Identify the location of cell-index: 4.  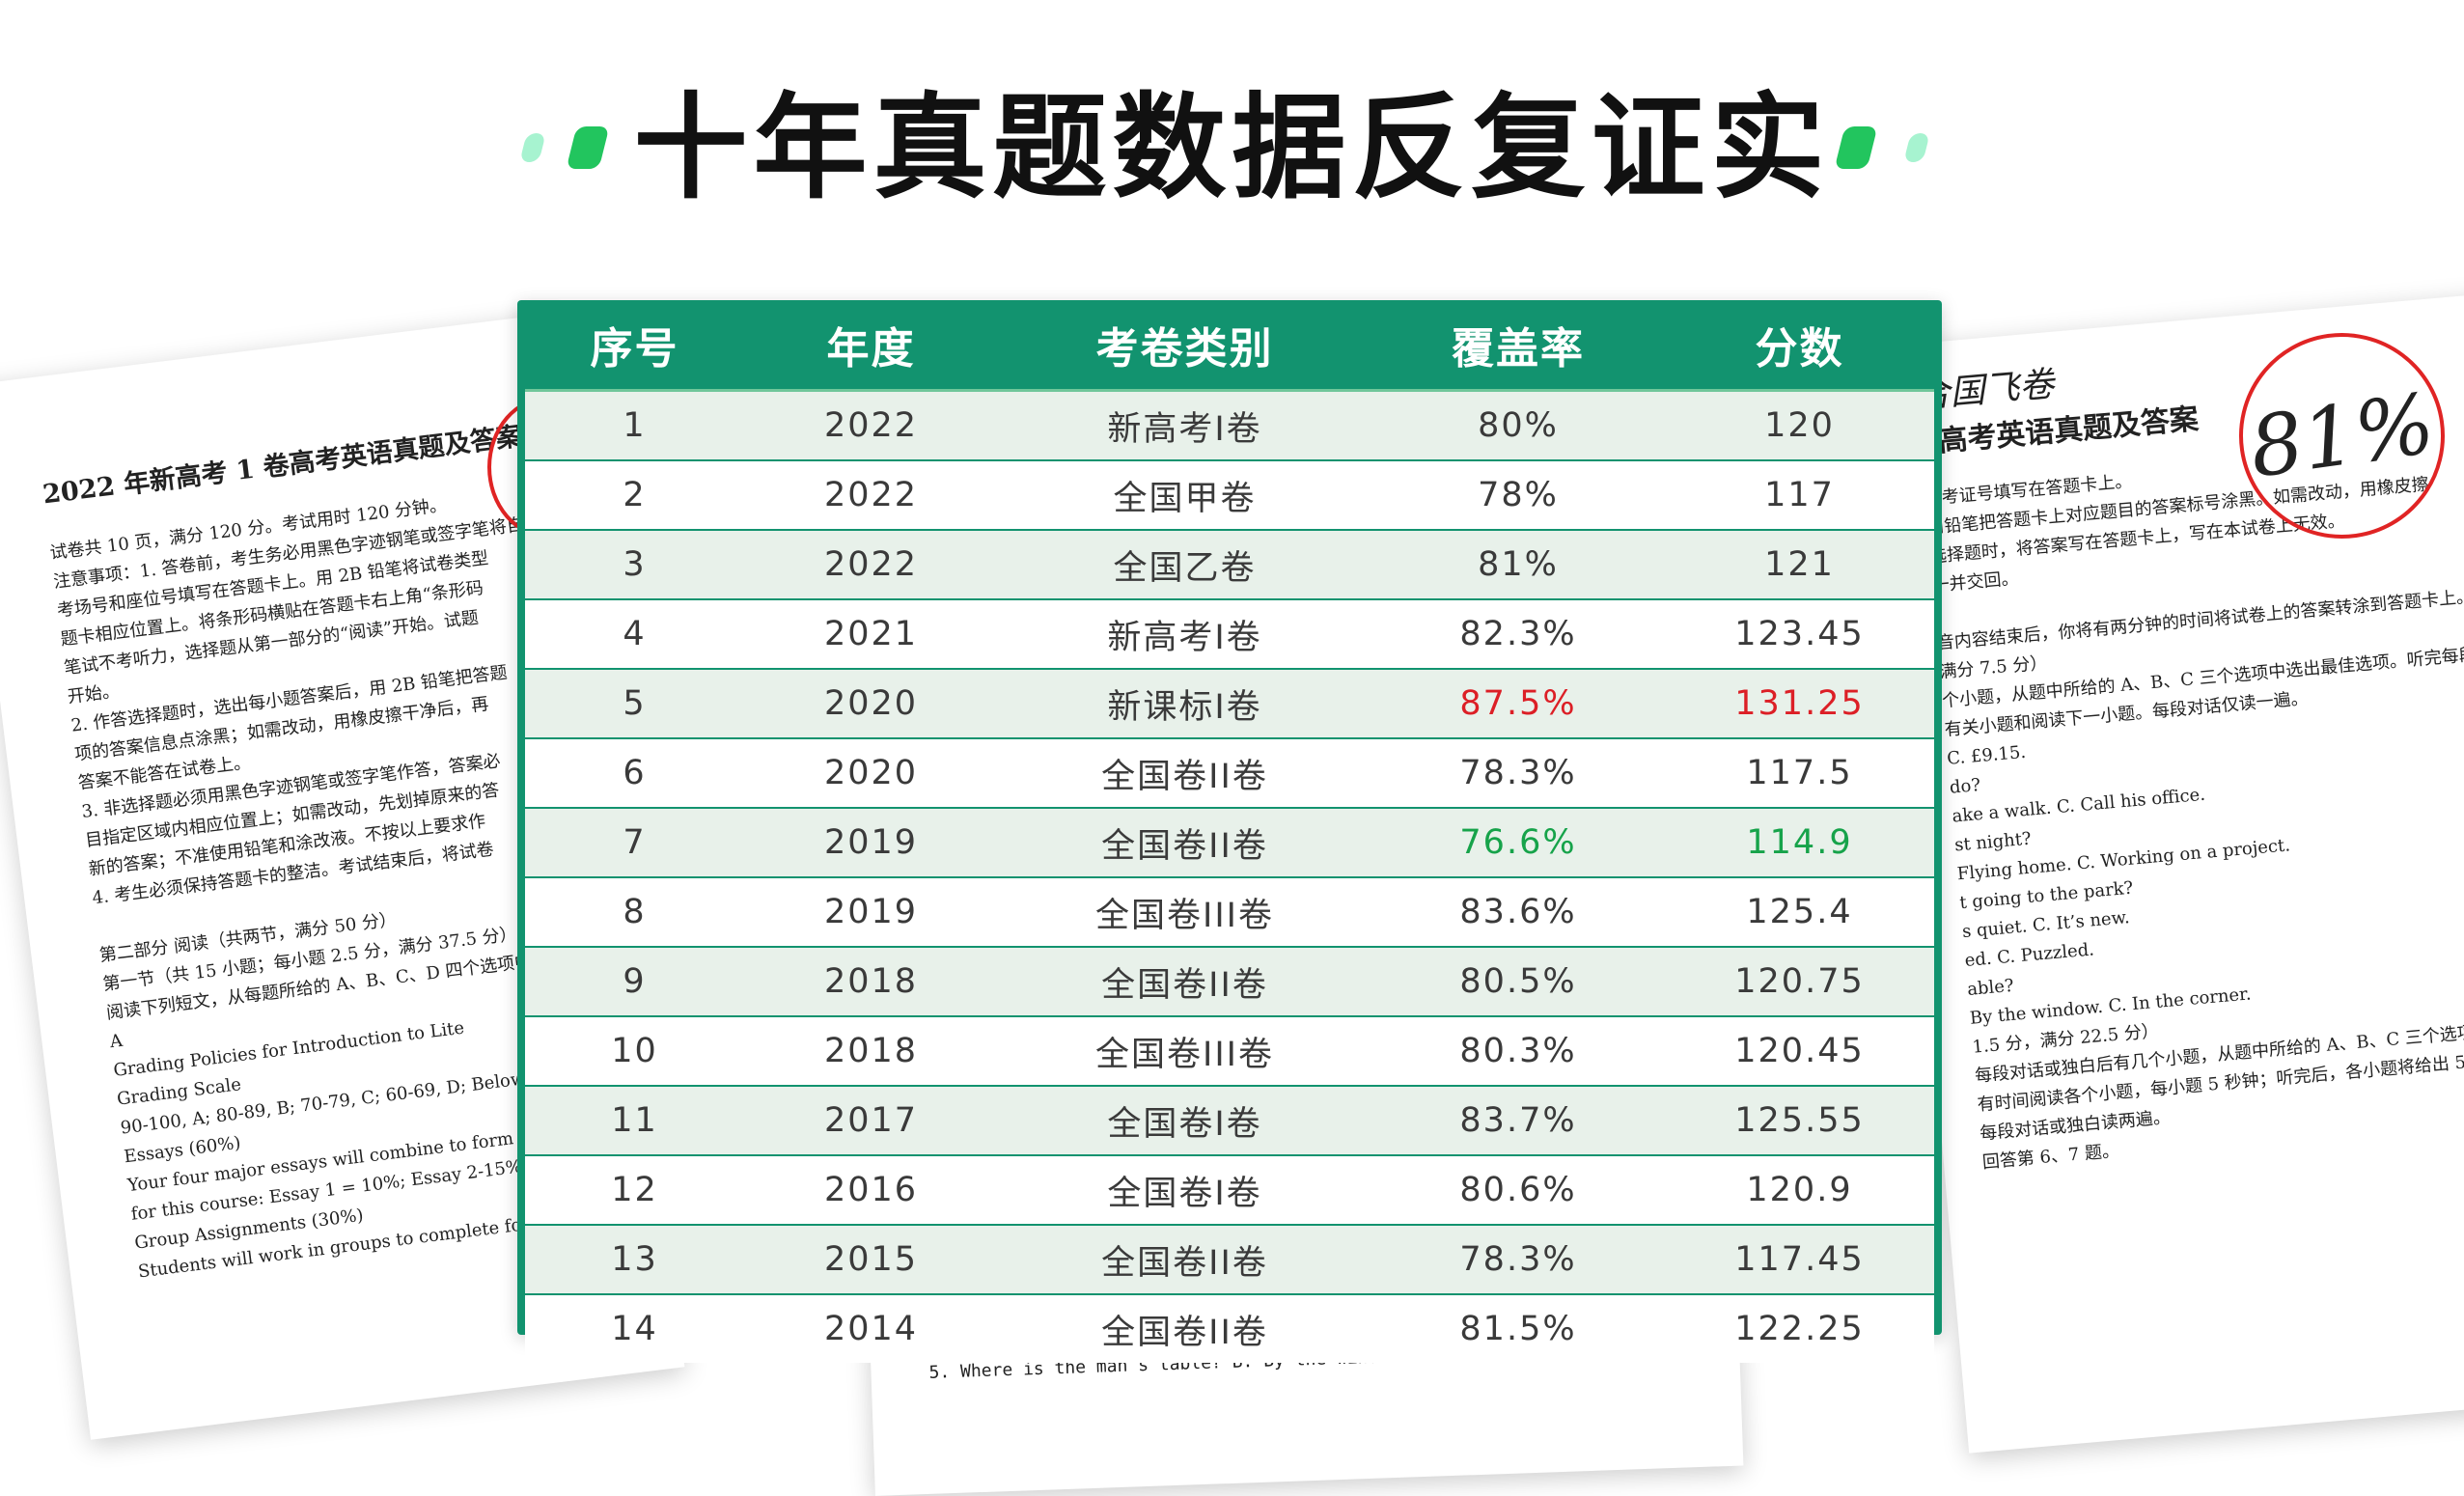
(634, 633).